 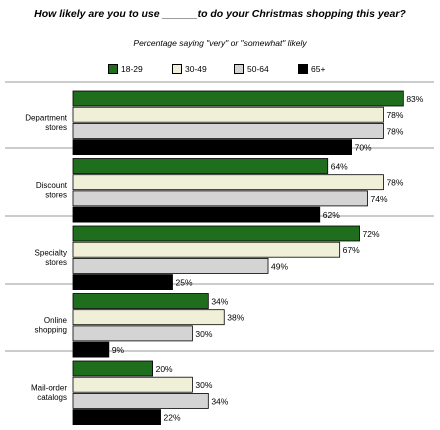 I want to click on data-label: 9%, so click(x=118, y=350).